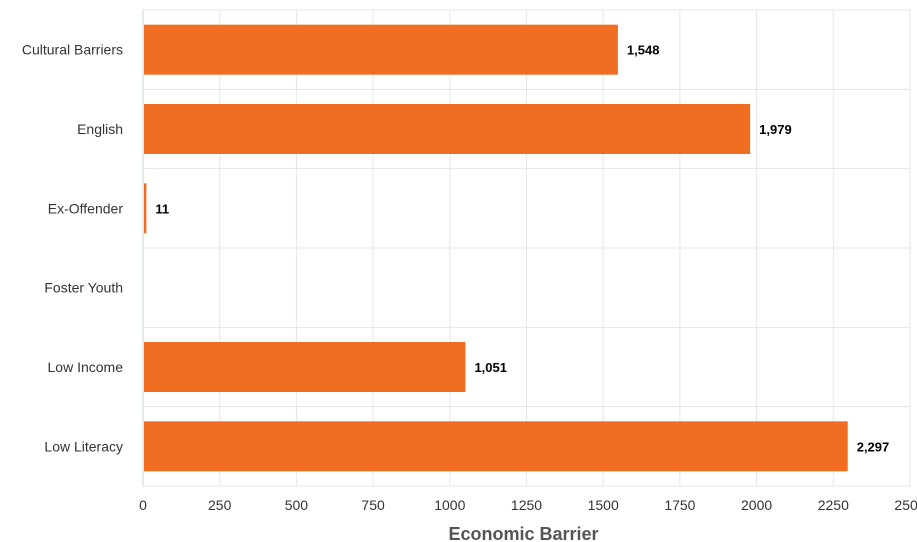 This screenshot has width=917, height=542. I want to click on x-tick-label: 0, so click(143, 505).